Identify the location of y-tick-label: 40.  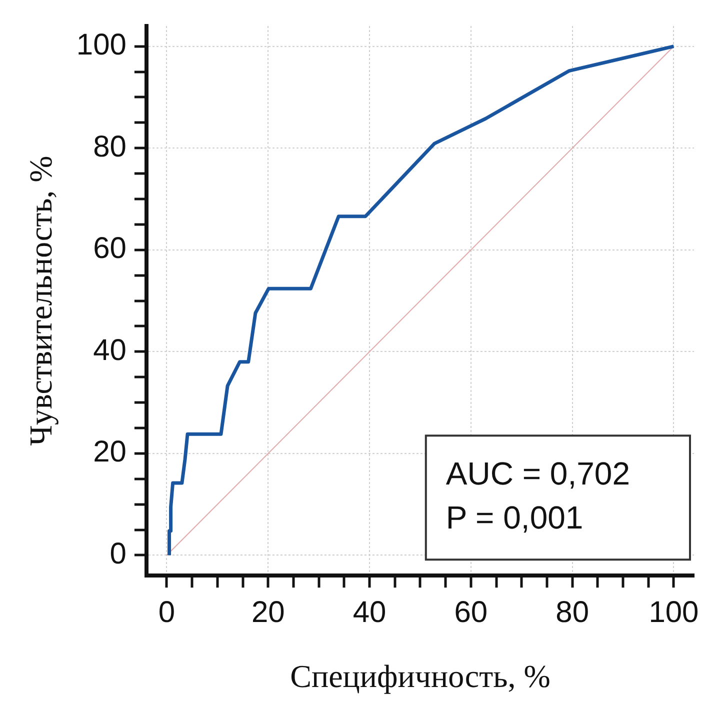
(109, 350).